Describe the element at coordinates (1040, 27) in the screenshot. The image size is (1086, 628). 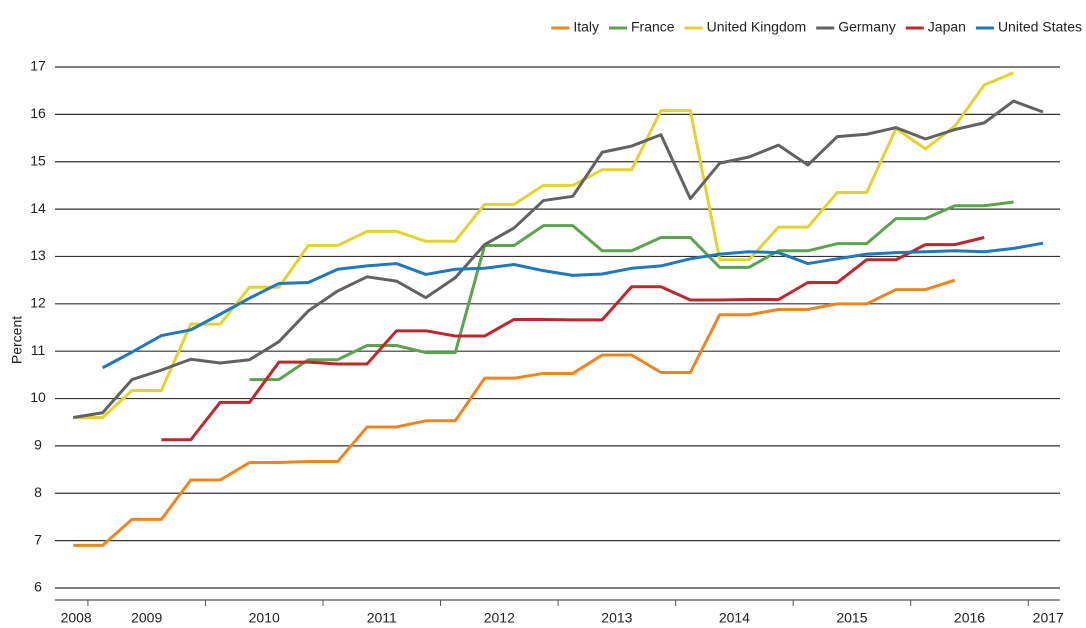
I see `legend-label: United States` at that location.